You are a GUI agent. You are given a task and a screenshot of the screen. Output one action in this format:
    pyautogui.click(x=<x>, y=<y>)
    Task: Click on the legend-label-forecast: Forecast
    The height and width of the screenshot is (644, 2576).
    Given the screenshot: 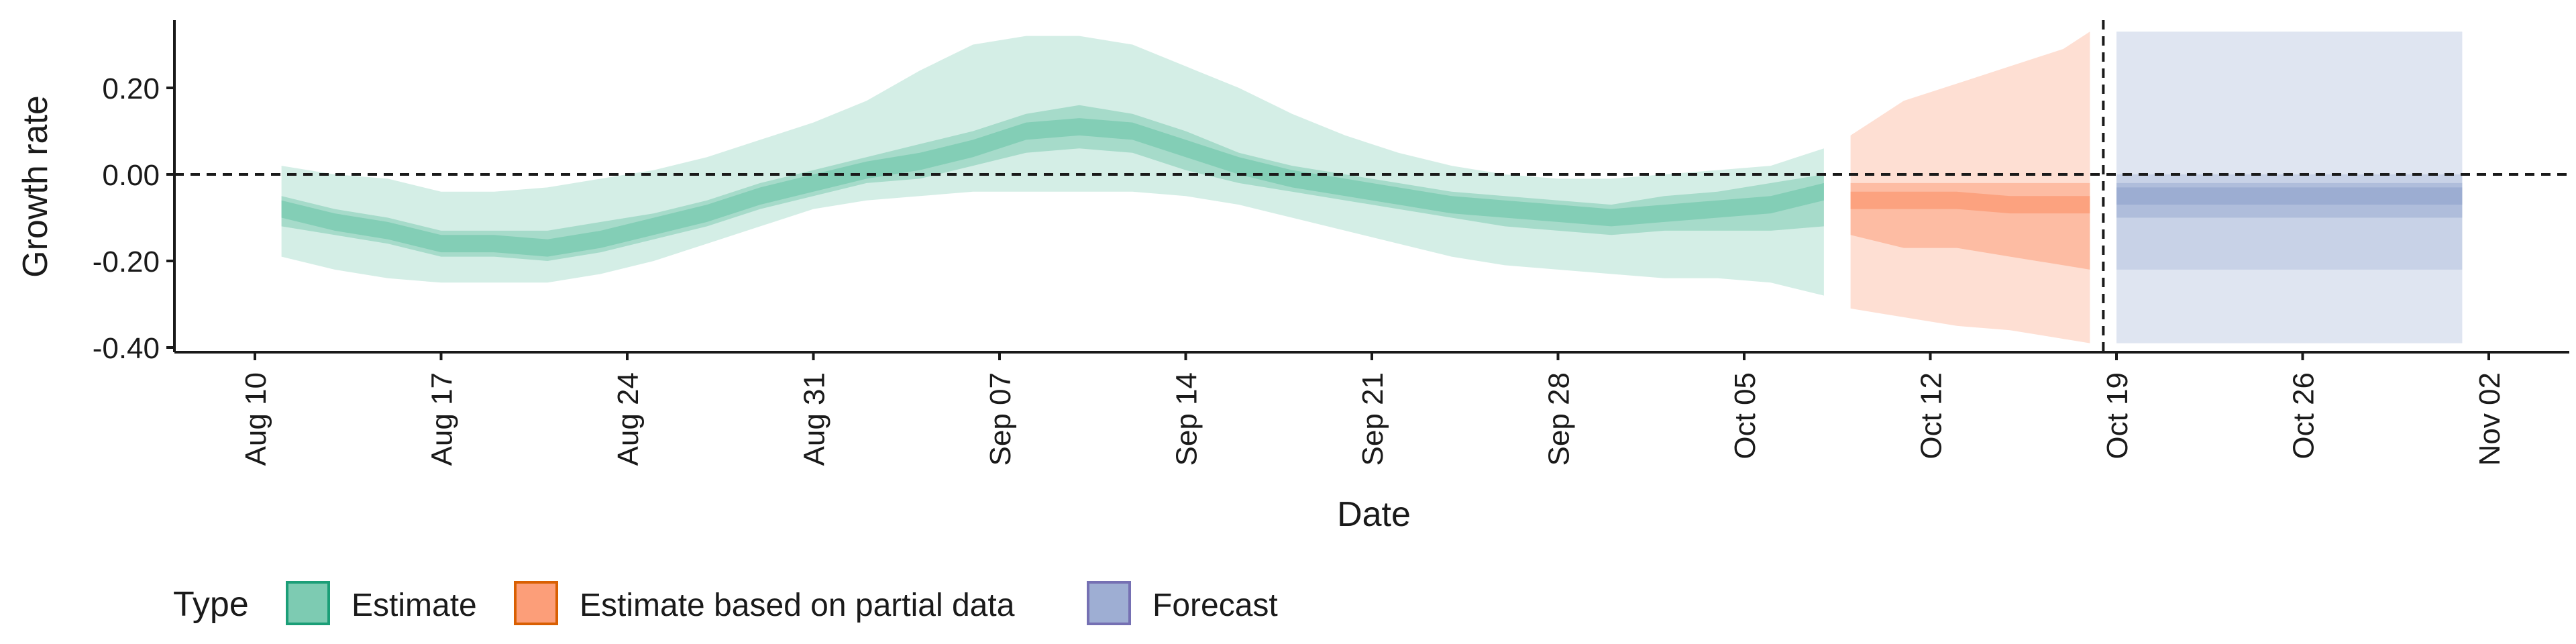 What is the action you would take?
    pyautogui.click(x=1215, y=605)
    